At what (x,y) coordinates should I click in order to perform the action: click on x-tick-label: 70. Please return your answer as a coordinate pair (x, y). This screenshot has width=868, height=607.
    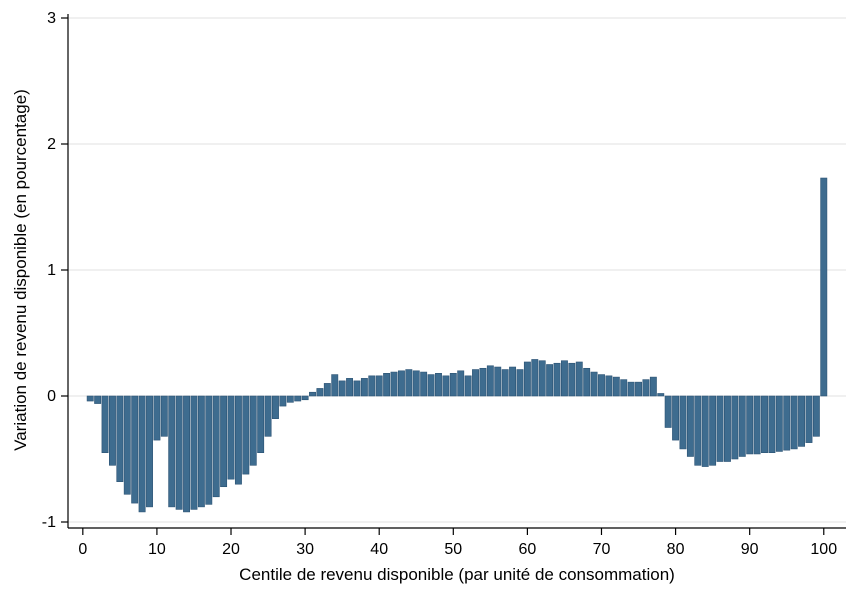
    Looking at the image, I should click on (602, 549).